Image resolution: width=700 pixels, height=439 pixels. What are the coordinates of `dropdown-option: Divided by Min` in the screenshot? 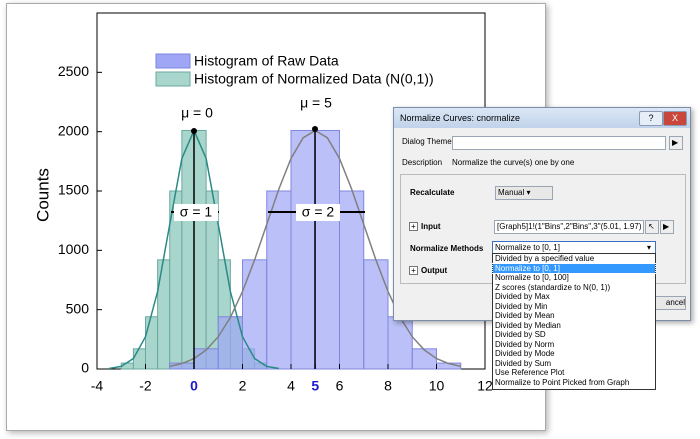 It's located at (521, 306).